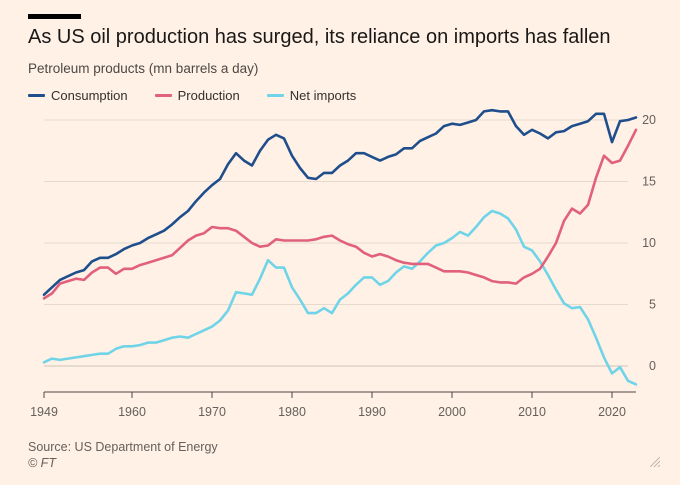  I want to click on resize-corner-icon, so click(655, 462).